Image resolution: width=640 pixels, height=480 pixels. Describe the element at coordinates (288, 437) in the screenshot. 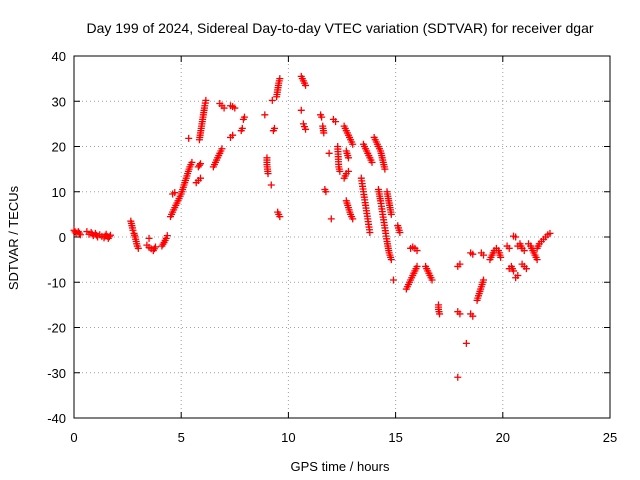

I see `x-tick-label: 10` at that location.